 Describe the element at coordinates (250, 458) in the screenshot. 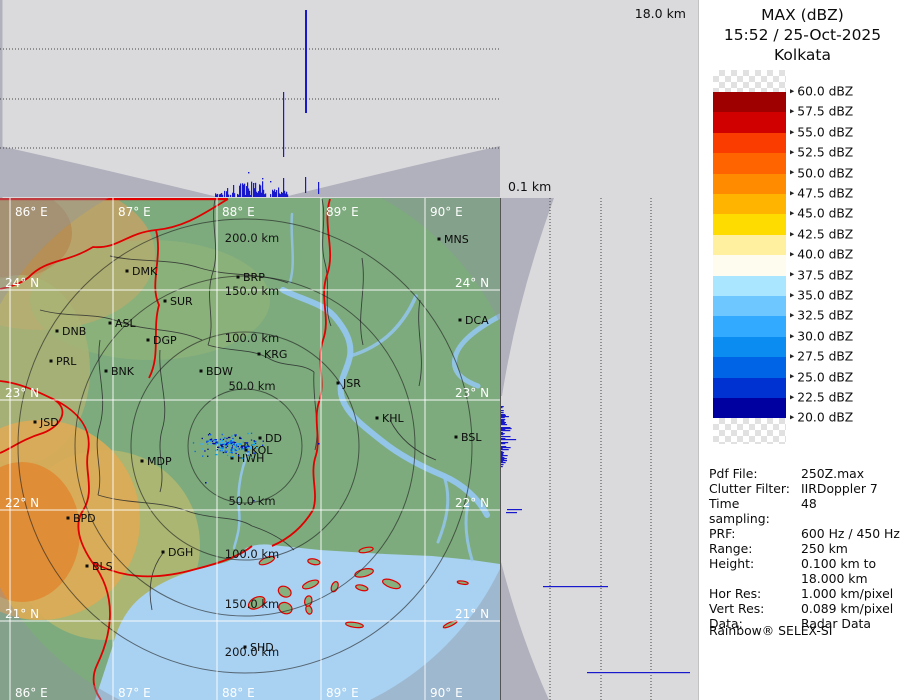

I see `city-label: HWH` at that location.